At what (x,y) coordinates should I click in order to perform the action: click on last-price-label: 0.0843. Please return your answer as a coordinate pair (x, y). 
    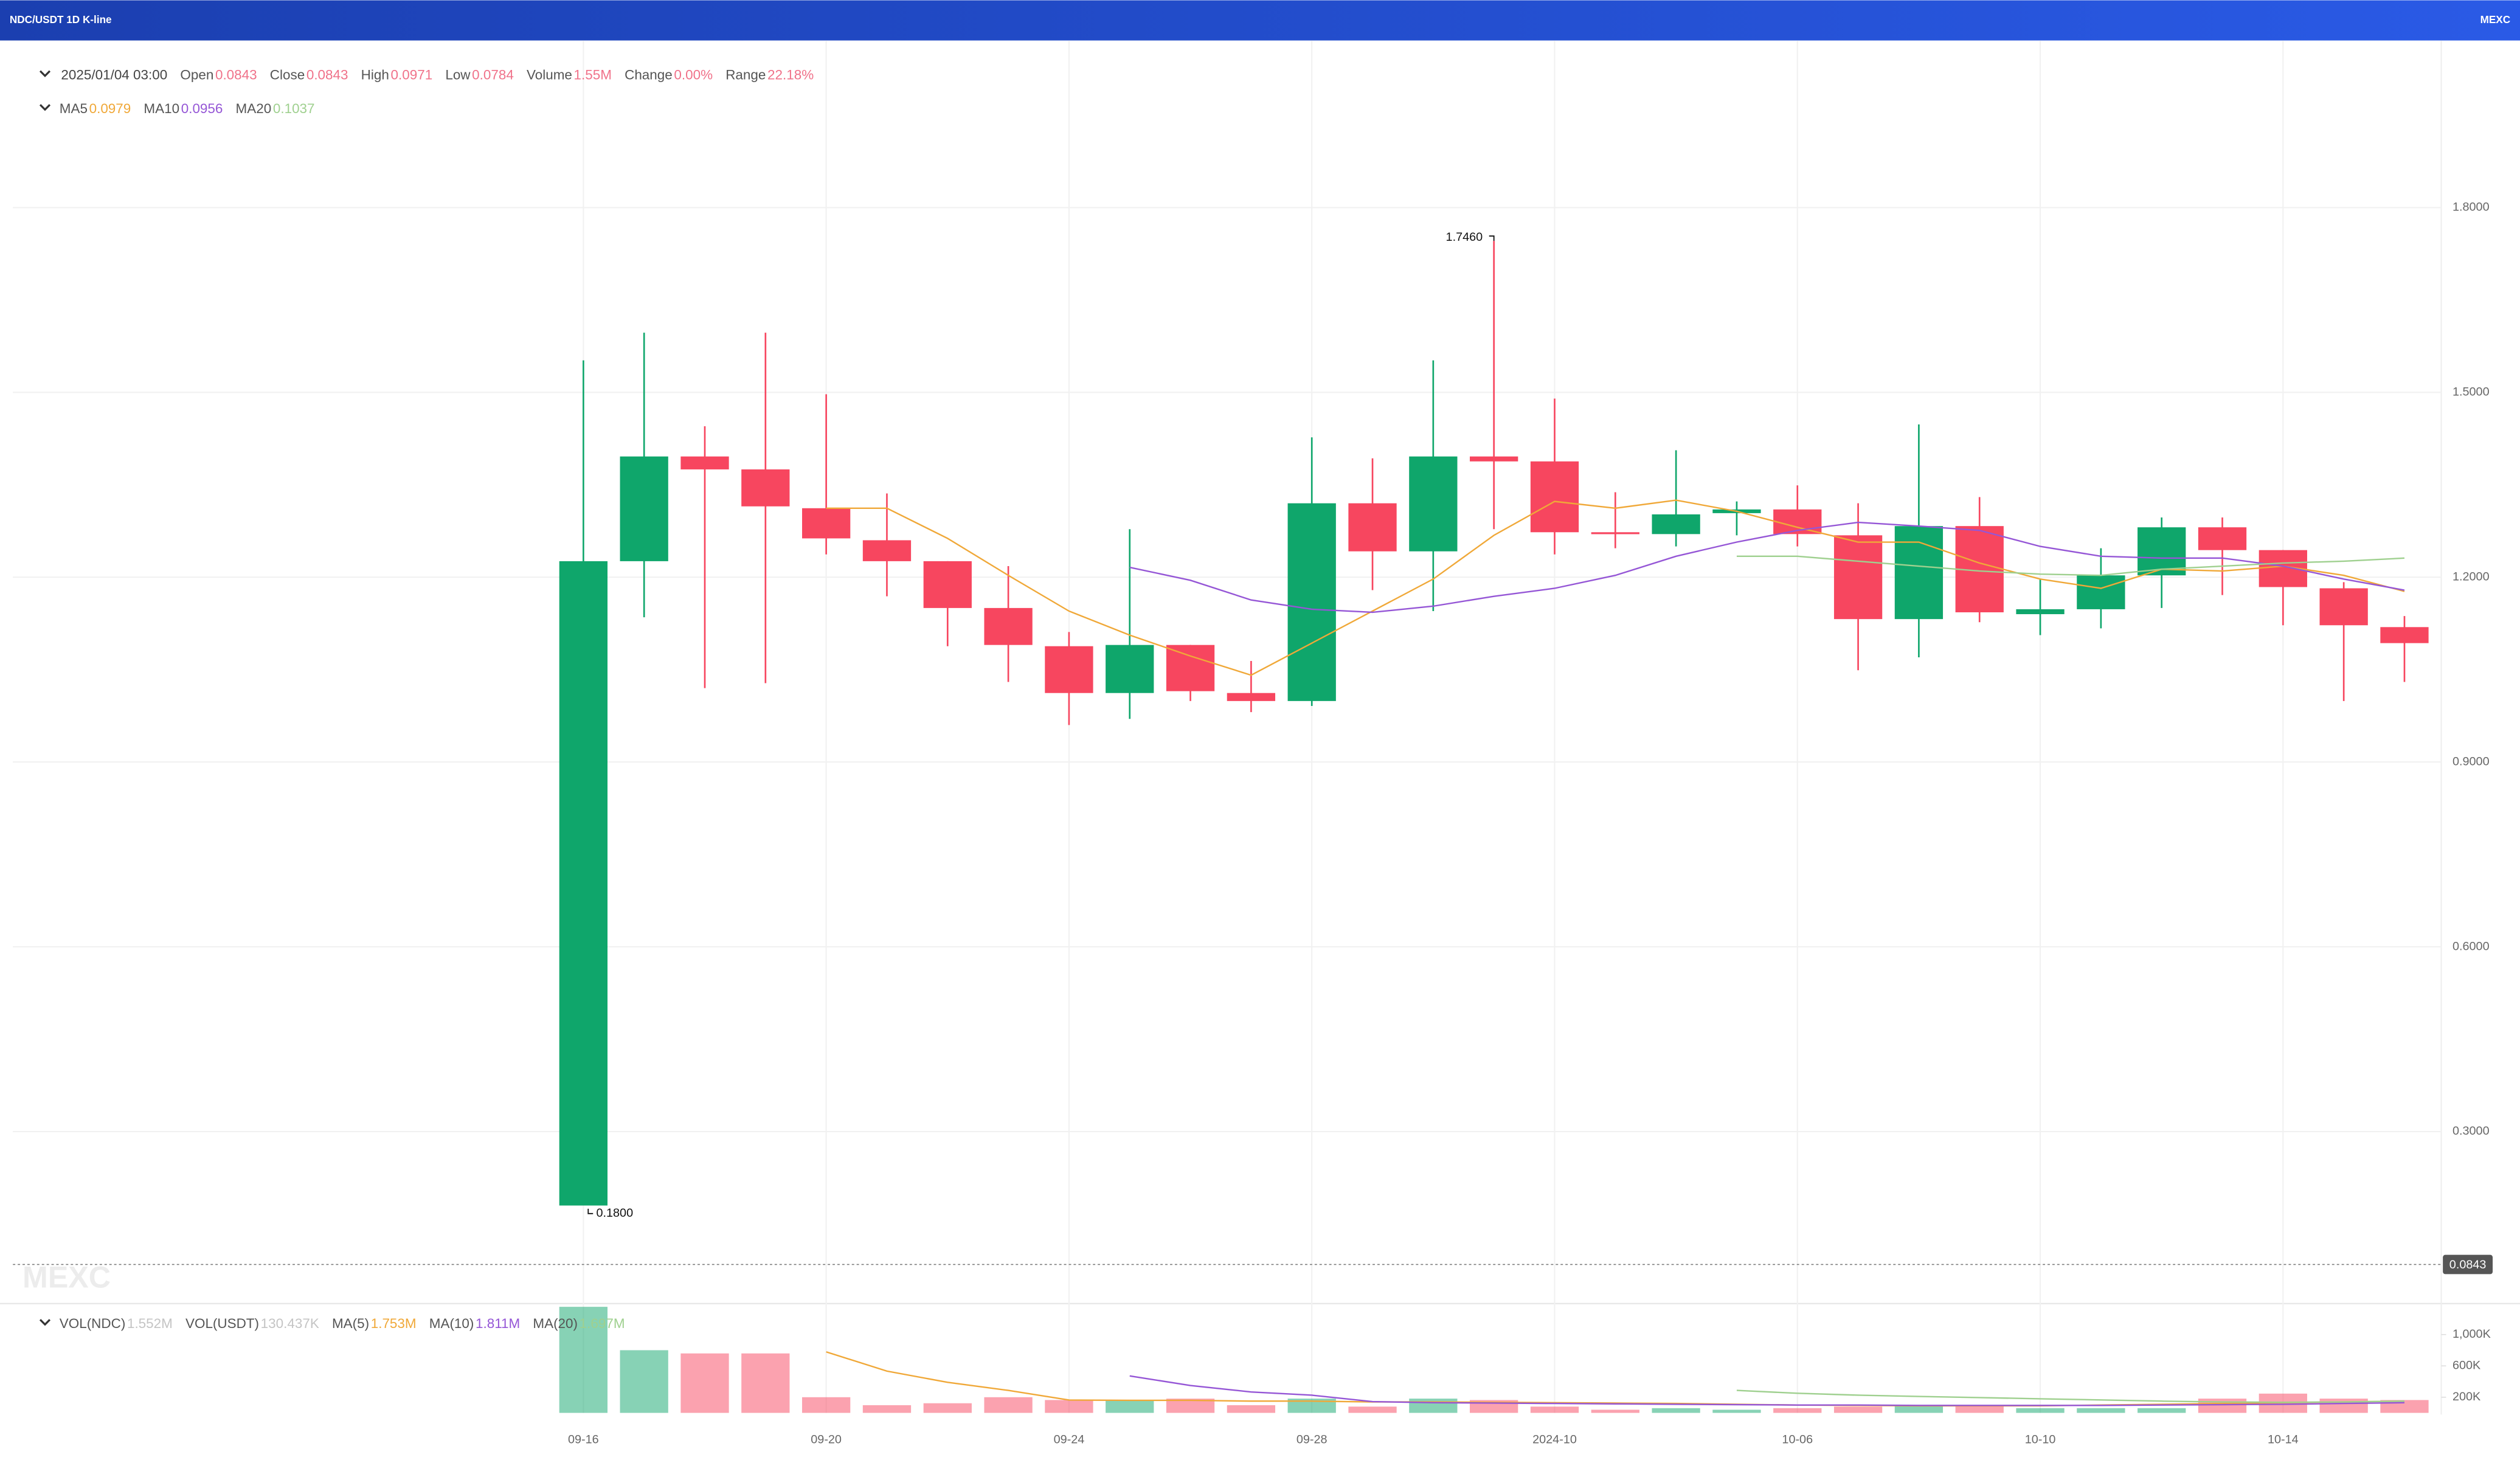
    Looking at the image, I should click on (2468, 1264).